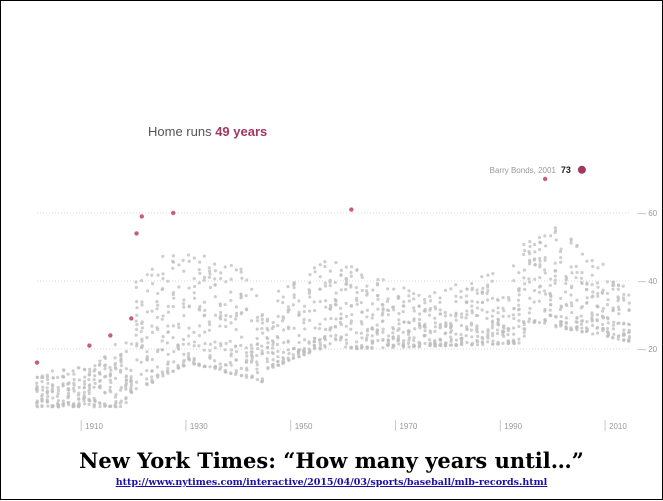 This screenshot has width=663, height=501. Describe the element at coordinates (648, 349) in the screenshot. I see `y-tick-label-20: — 20` at that location.